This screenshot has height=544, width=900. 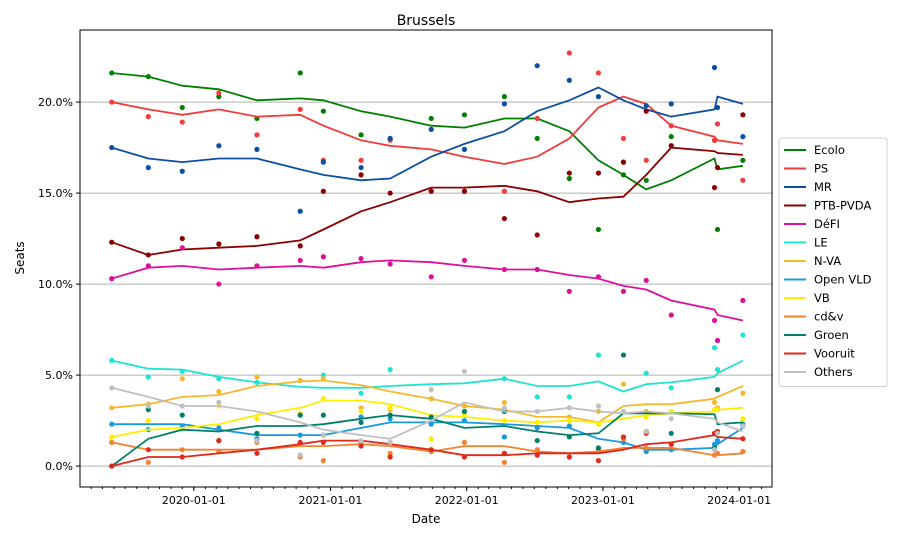 What do you see at coordinates (426, 21) in the screenshot?
I see `chart-title: Brussels` at bounding box center [426, 21].